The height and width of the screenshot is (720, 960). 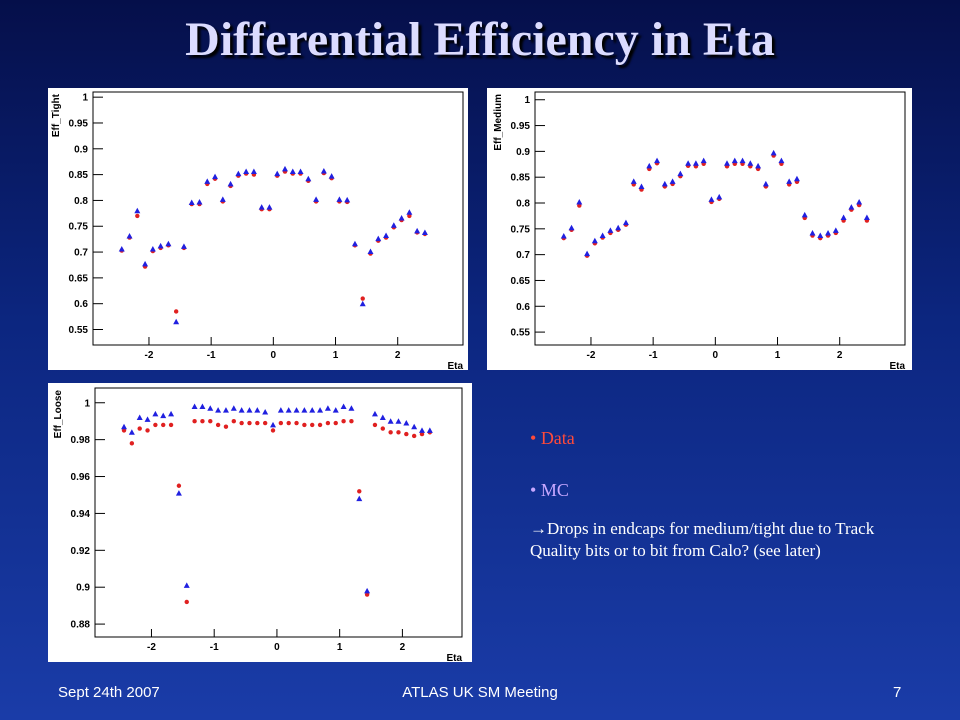 I want to click on y-tick-label: 0.65, so click(x=79, y=278).